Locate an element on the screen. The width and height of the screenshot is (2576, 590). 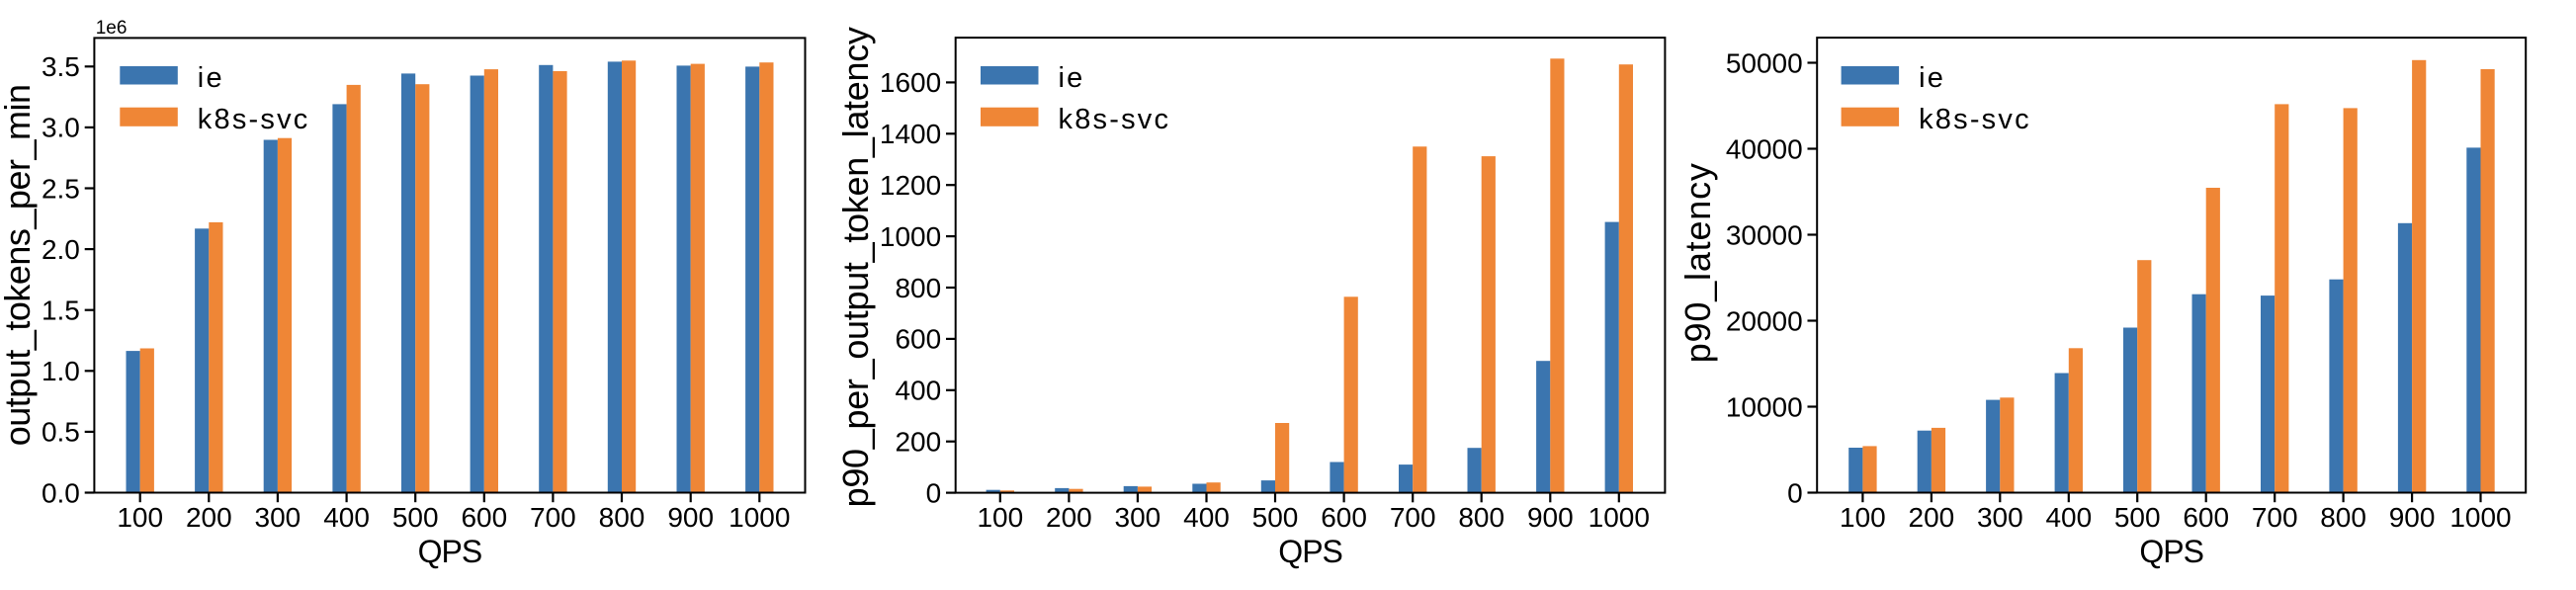
svg-text: 1600 is located at coordinates (910, 82).